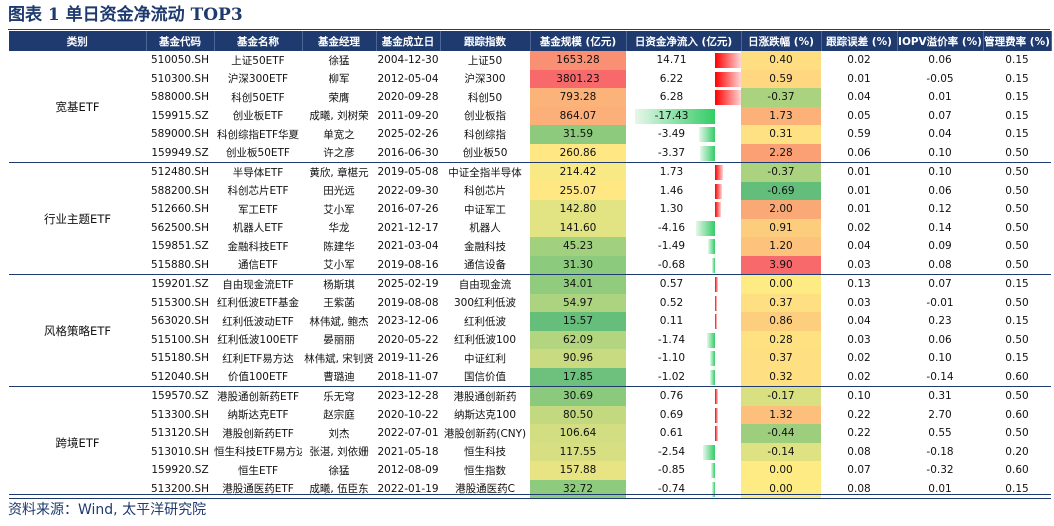  I want to click on daily-return-cell: -0.37, so click(781, 97).